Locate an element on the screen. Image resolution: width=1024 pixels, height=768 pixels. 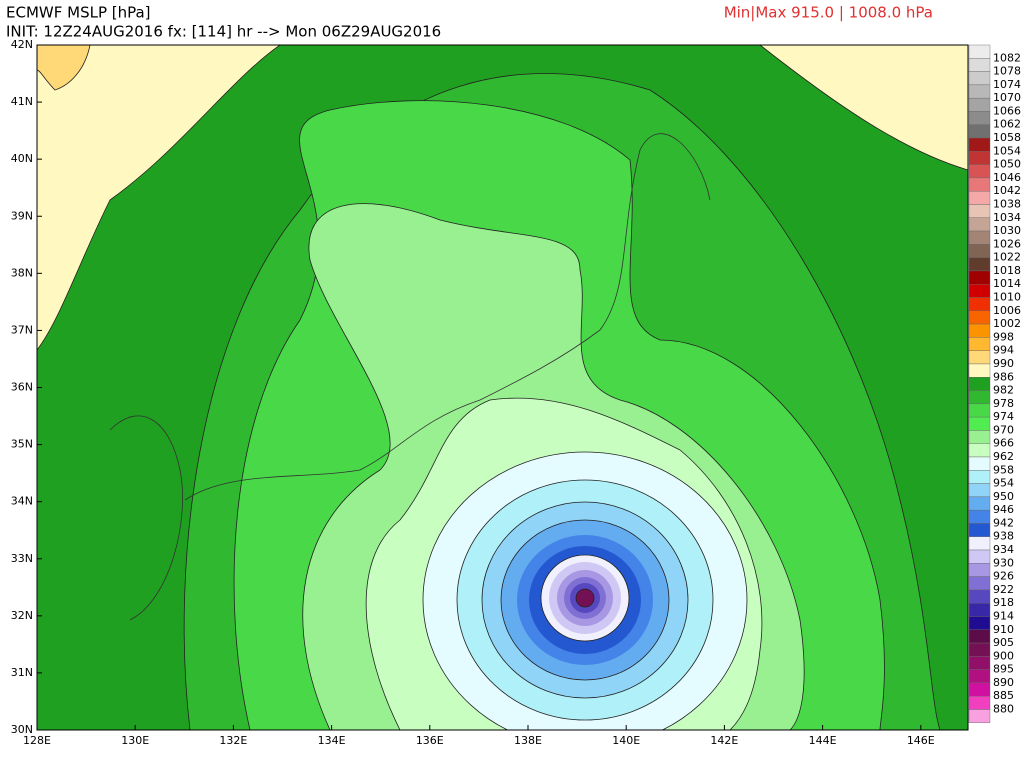
lat-label: 41N is located at coordinates (22, 101).